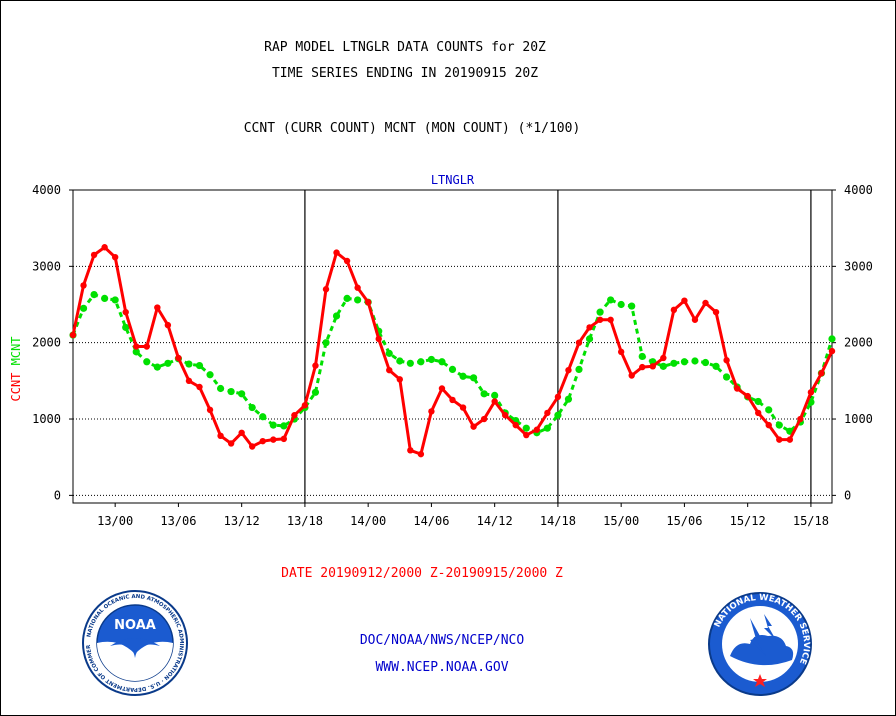 This screenshot has width=896, height=716. I want to click on nws-seal-icon: NATIONAL WEATHER SERVICE, so click(760, 644).